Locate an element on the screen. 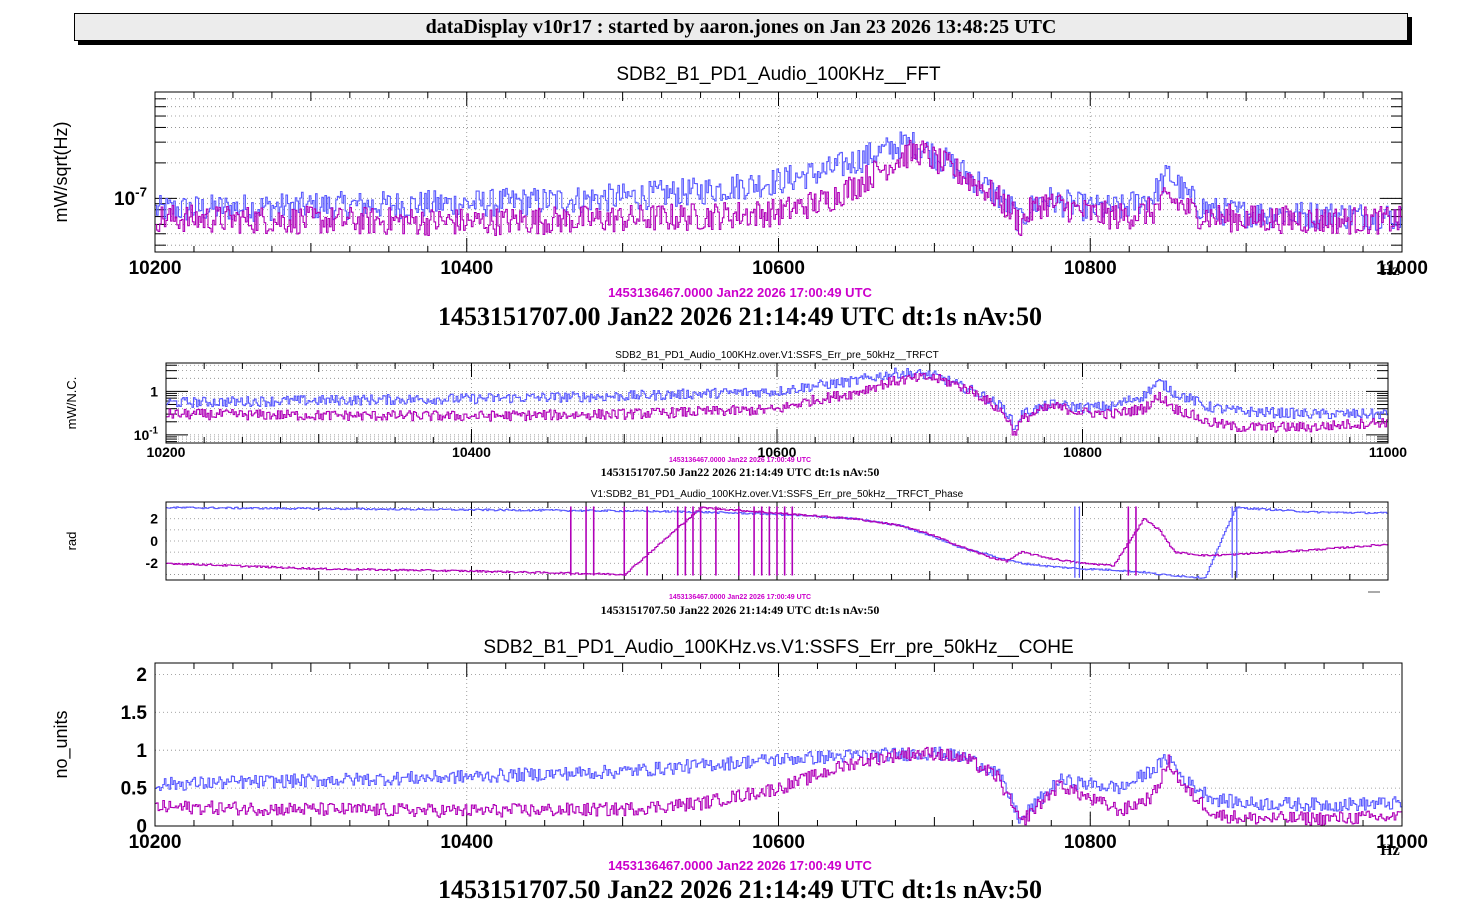 The width and height of the screenshot is (1483, 915). y-tick-label: 10⁻⁷ is located at coordinates (130, 197).